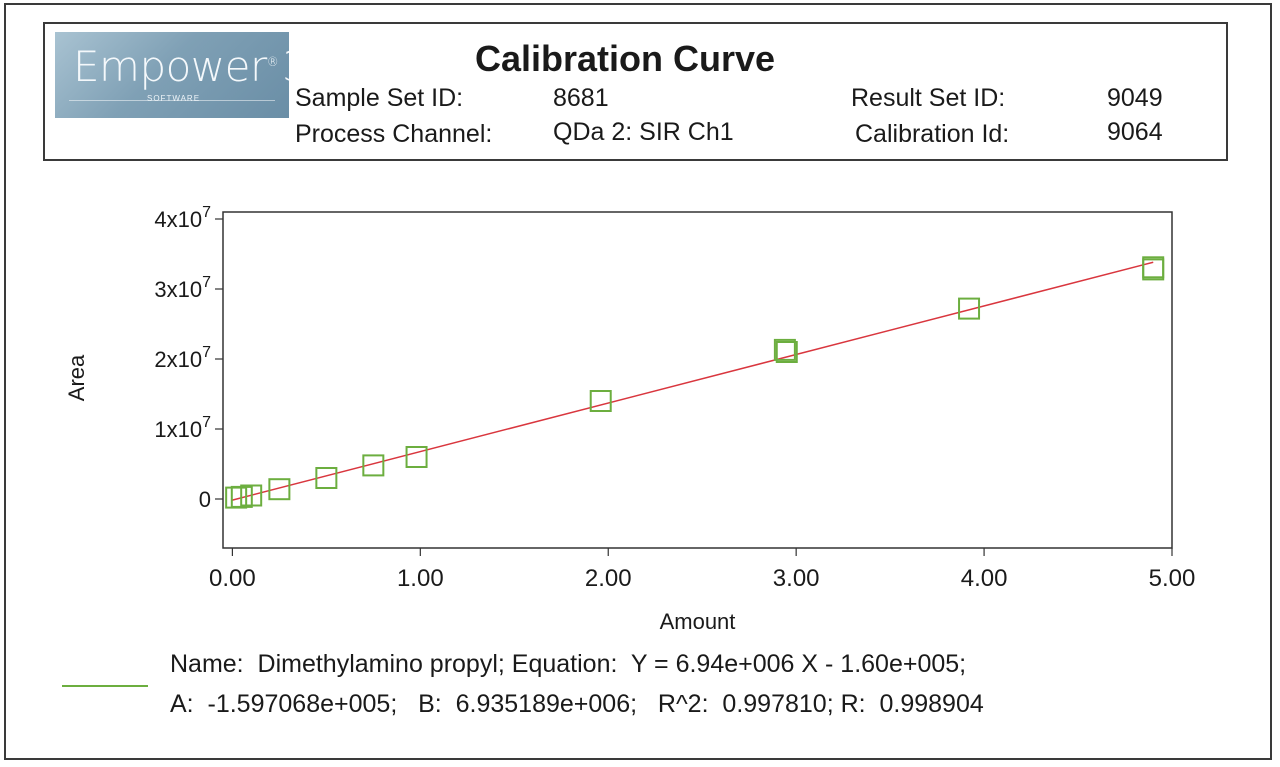  I want to click on x-tick-label: 3.00, so click(796, 578).